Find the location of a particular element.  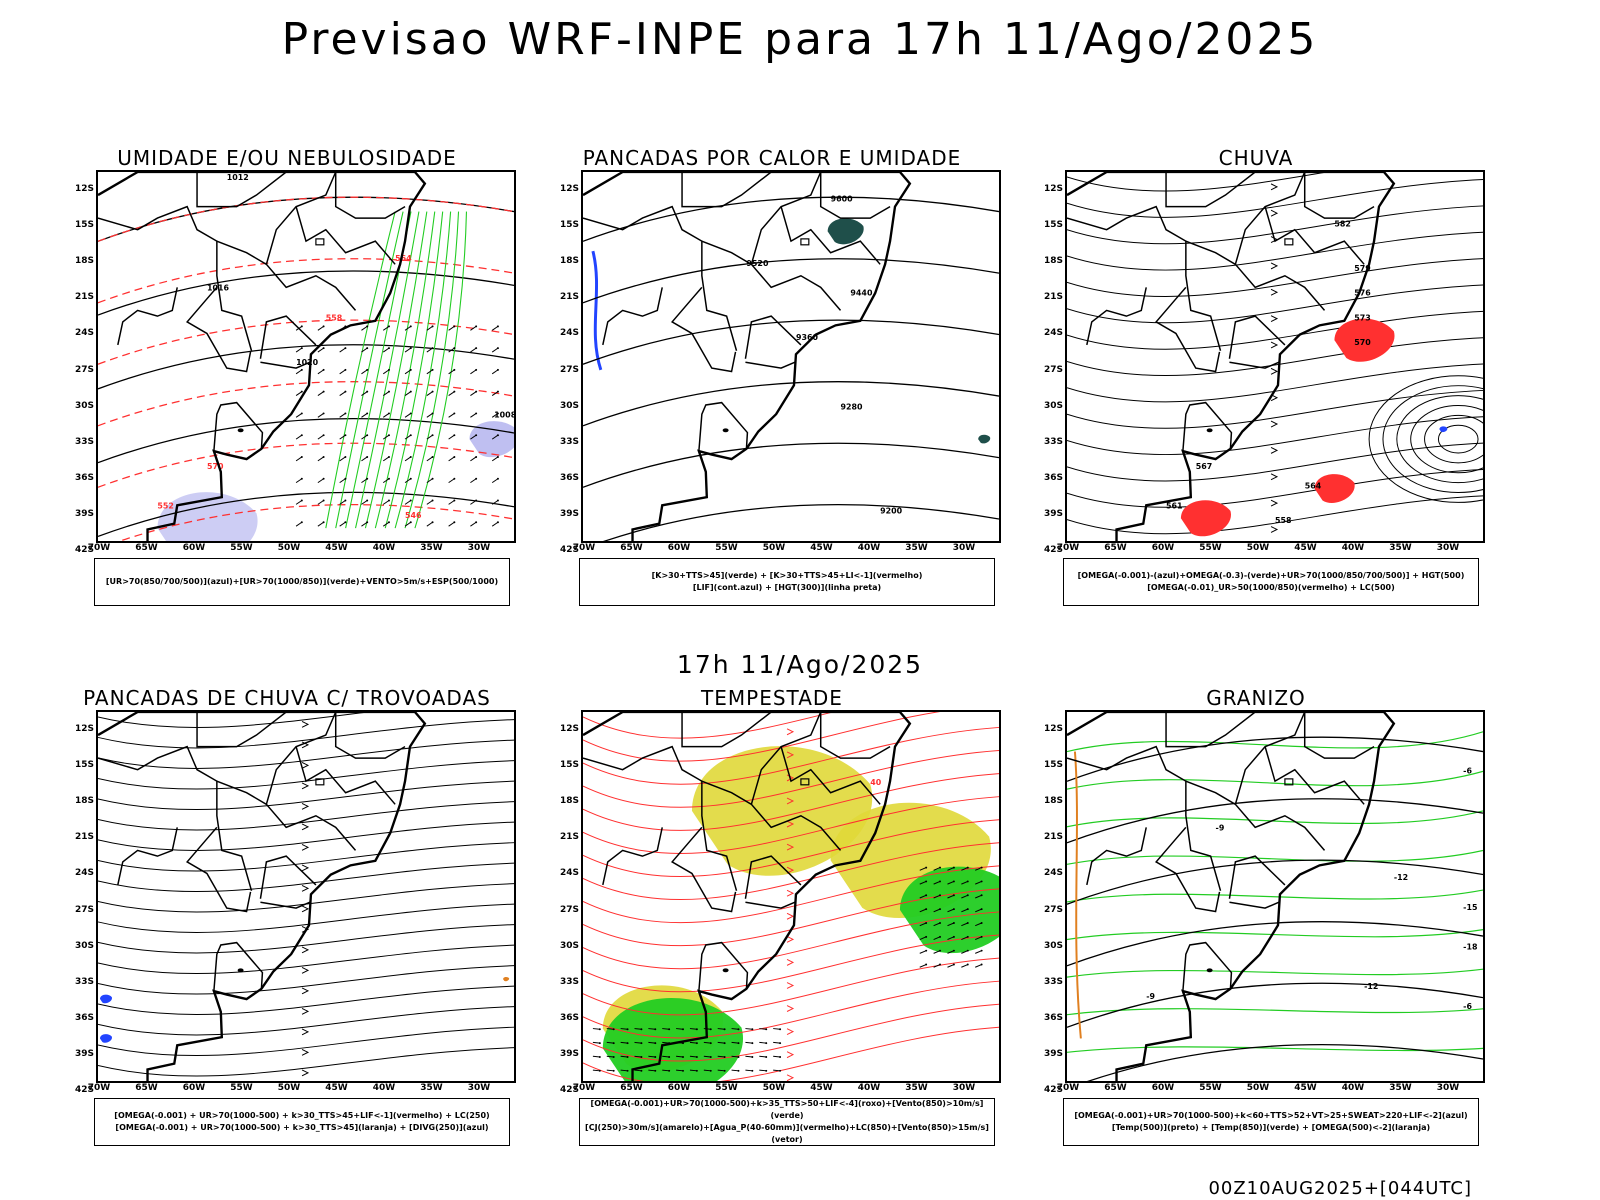

svg-text: -15 is located at coordinates (1470, 907).